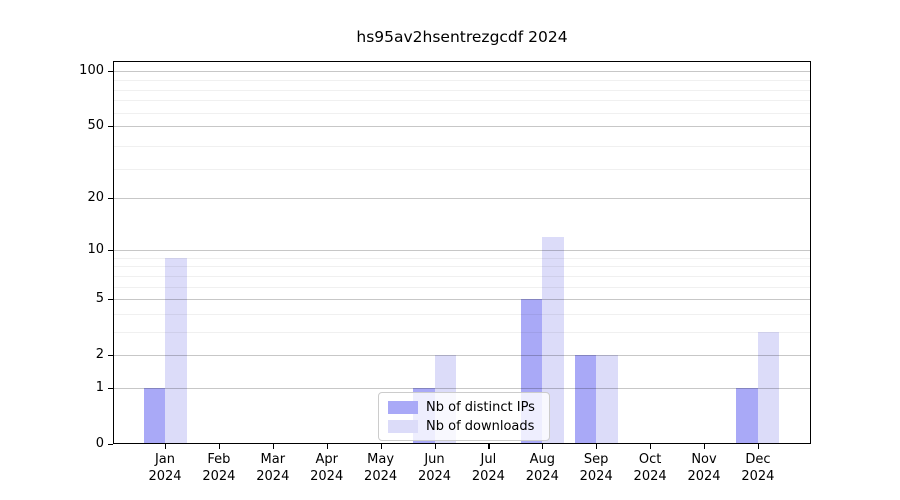 The image size is (900, 500). Describe the element at coordinates (403, 426) in the screenshot. I see `legend-swatch-downloads` at that location.